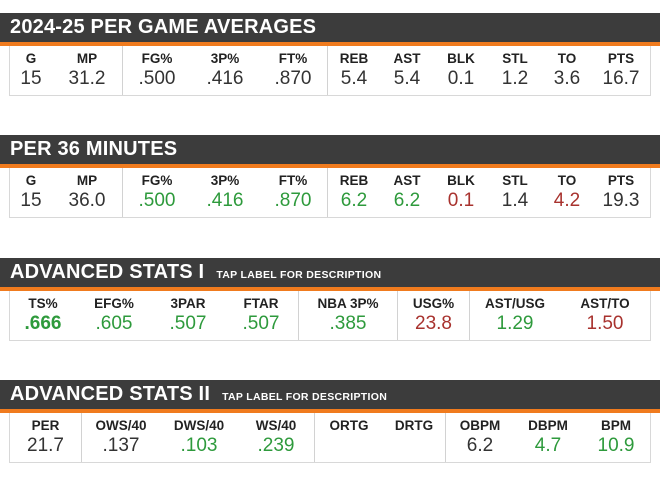 This screenshot has height=483, width=660. I want to click on stat-value: 4.7, so click(548, 445).